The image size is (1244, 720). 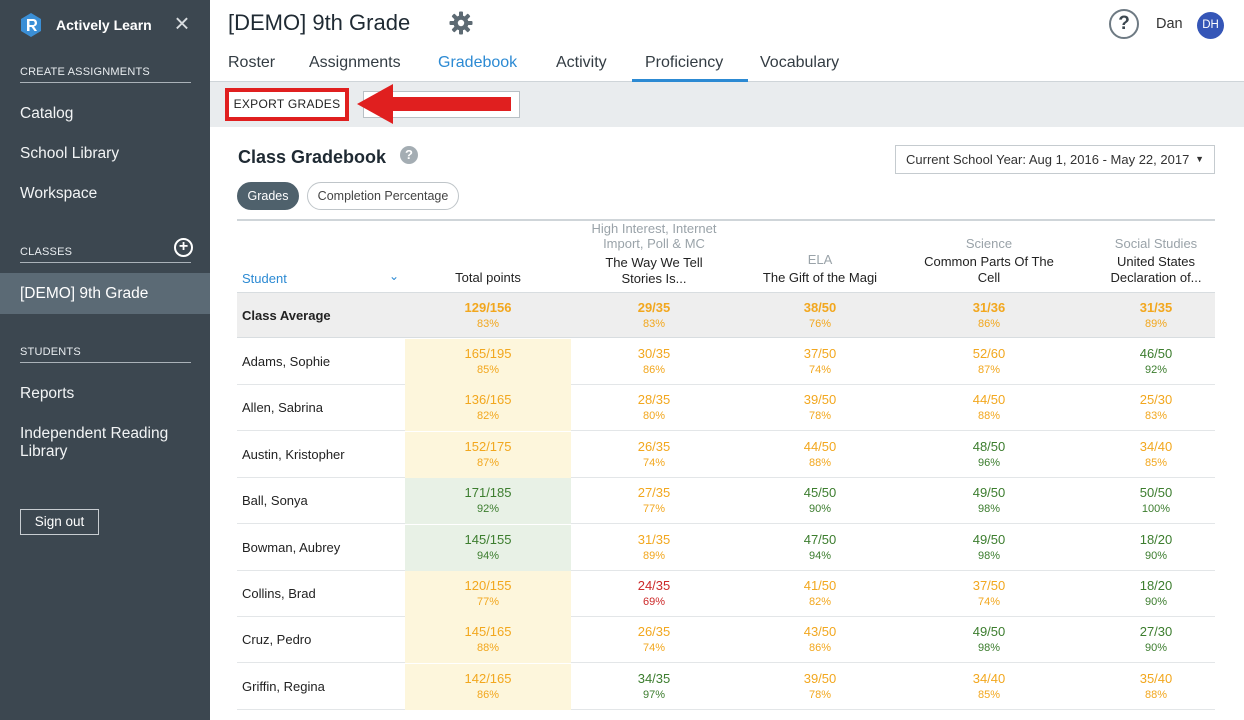 What do you see at coordinates (182, 23) in the screenshot?
I see `close-icon: ×` at bounding box center [182, 23].